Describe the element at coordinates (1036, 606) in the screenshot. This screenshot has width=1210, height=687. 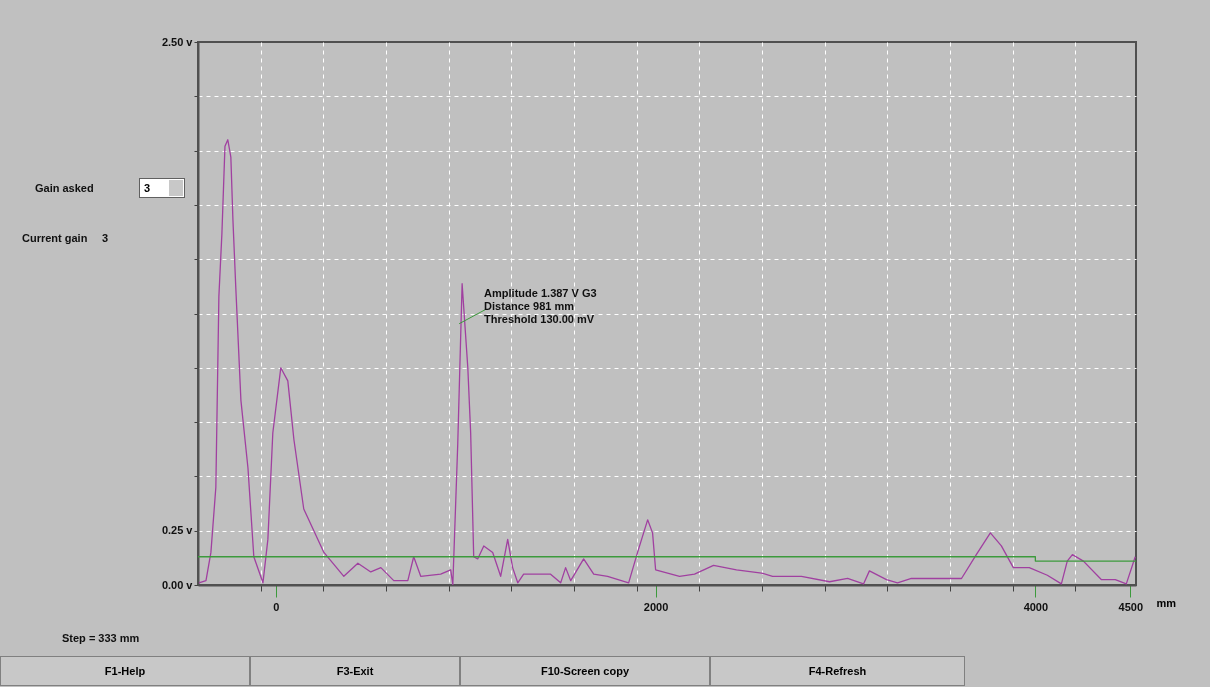
I see `x-tick-label: 4000` at that location.